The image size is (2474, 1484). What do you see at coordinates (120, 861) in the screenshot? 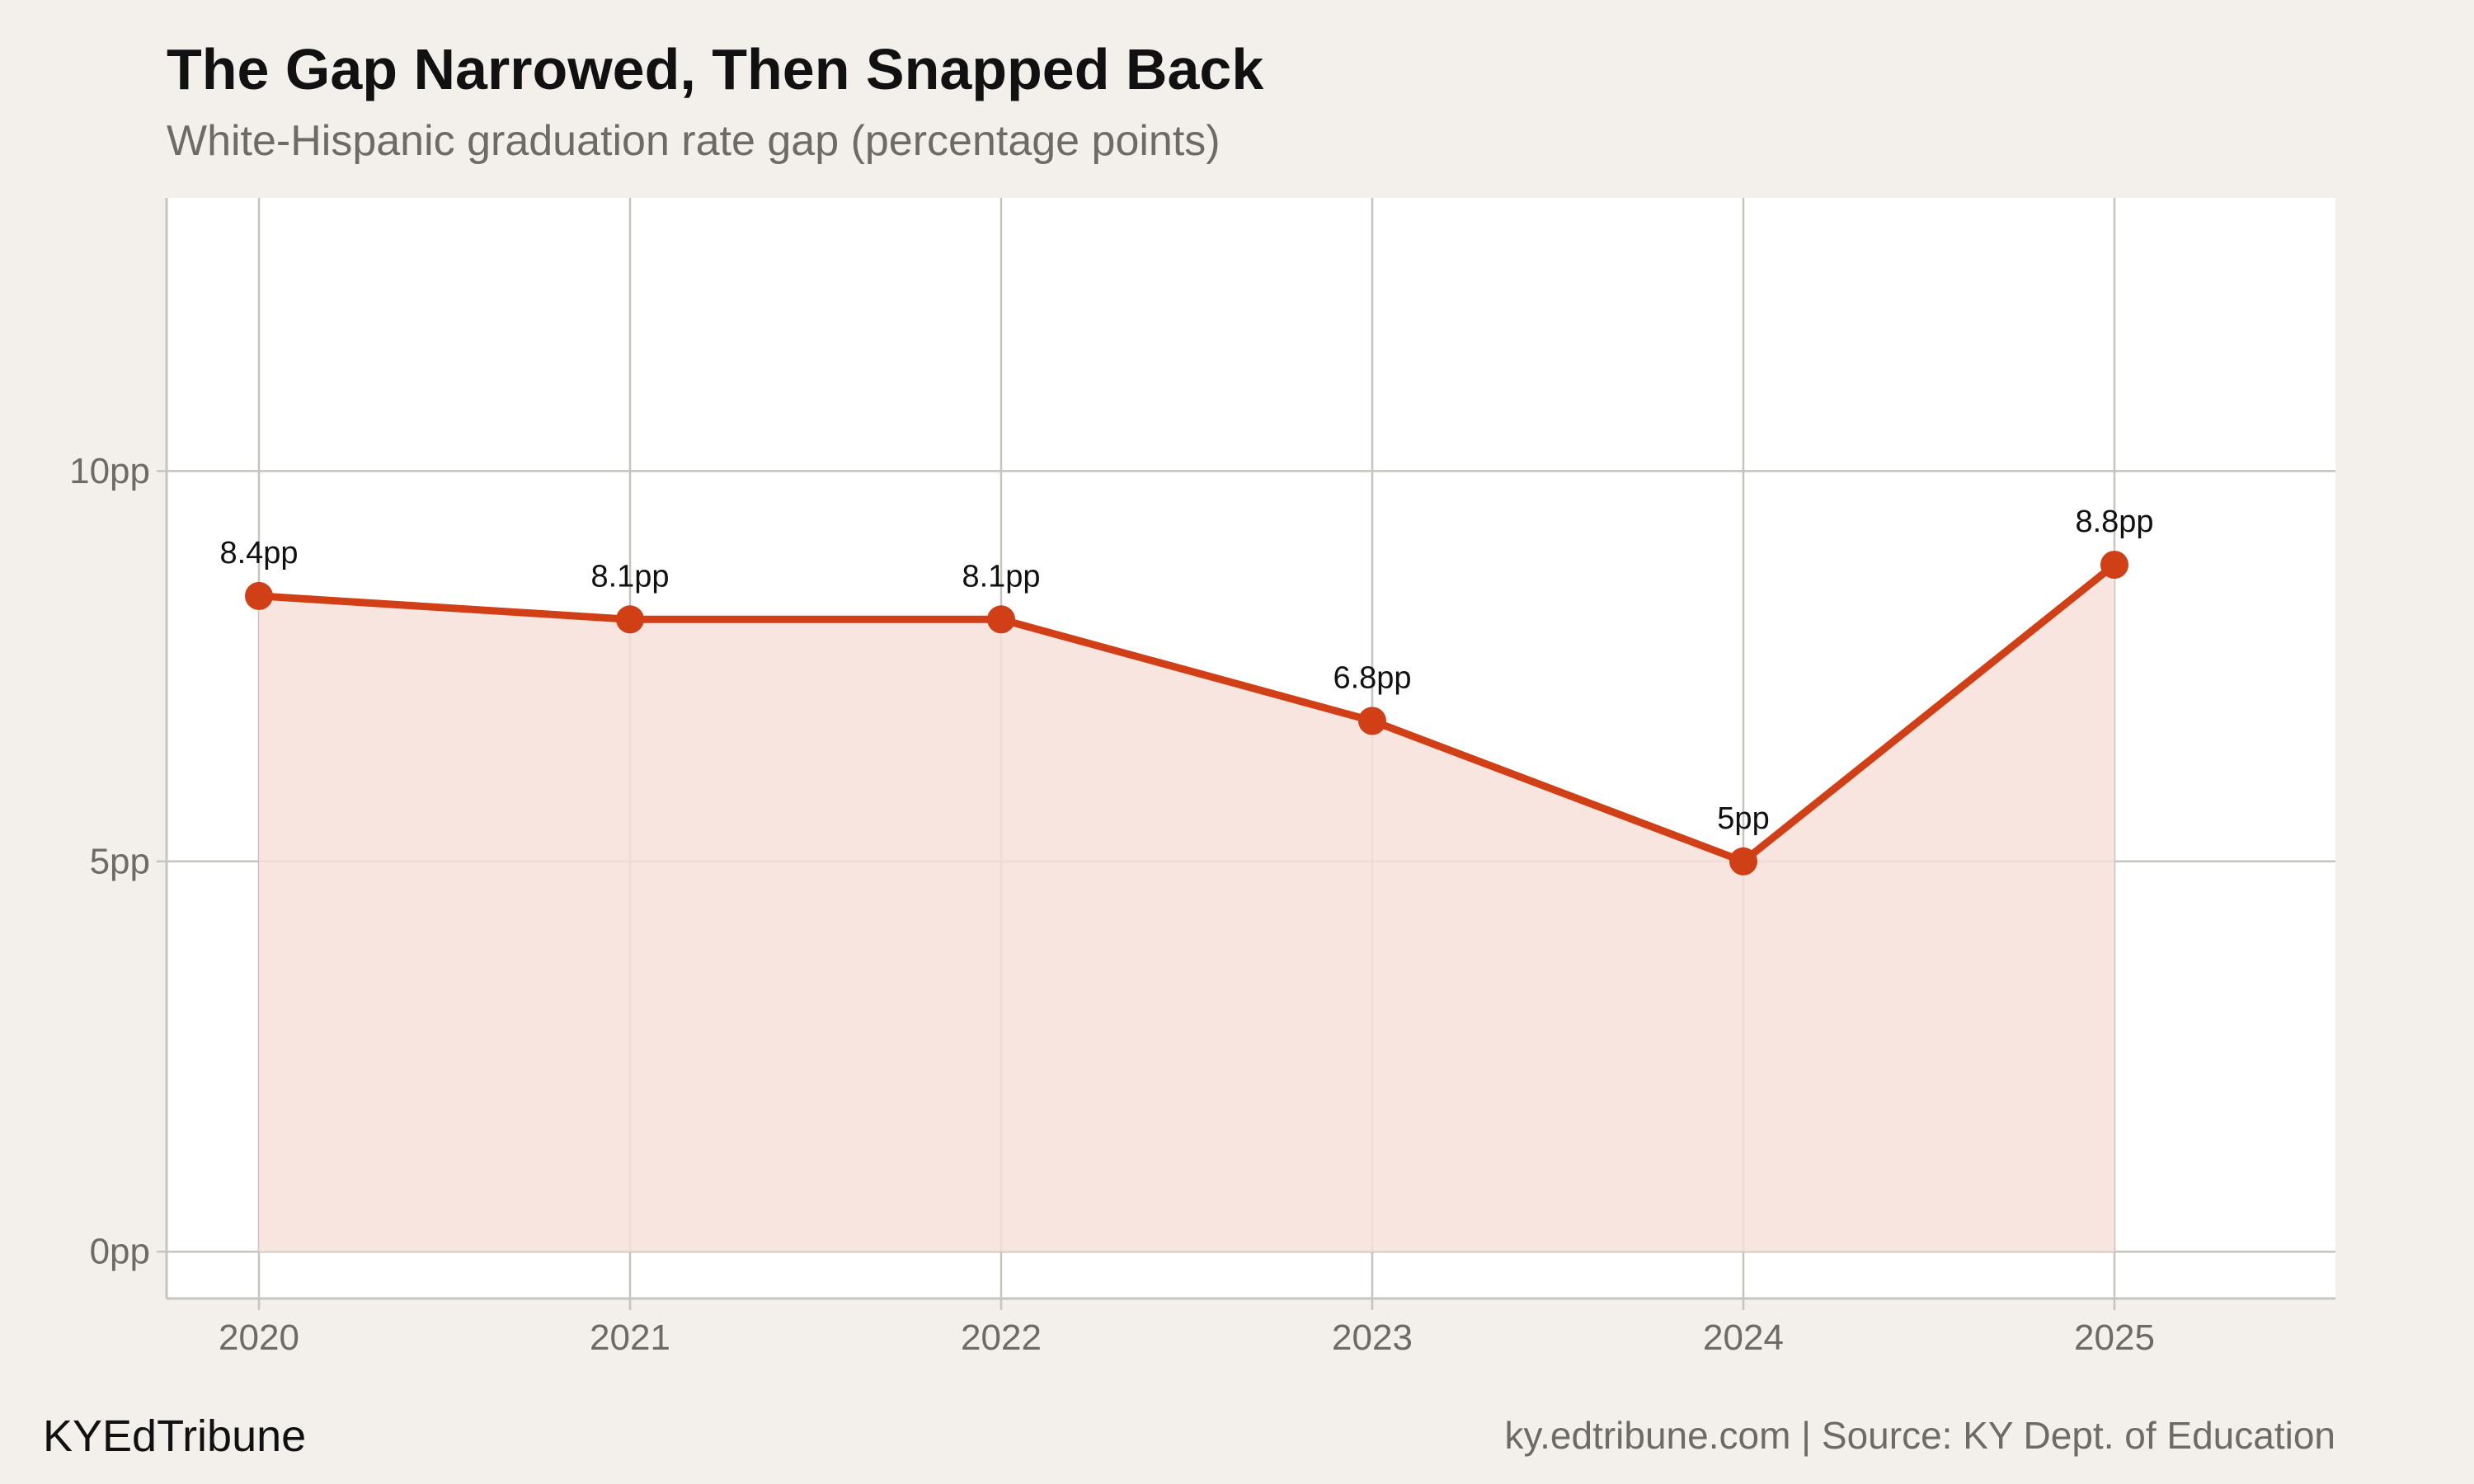
I see `y-tick-label: 5pp` at bounding box center [120, 861].